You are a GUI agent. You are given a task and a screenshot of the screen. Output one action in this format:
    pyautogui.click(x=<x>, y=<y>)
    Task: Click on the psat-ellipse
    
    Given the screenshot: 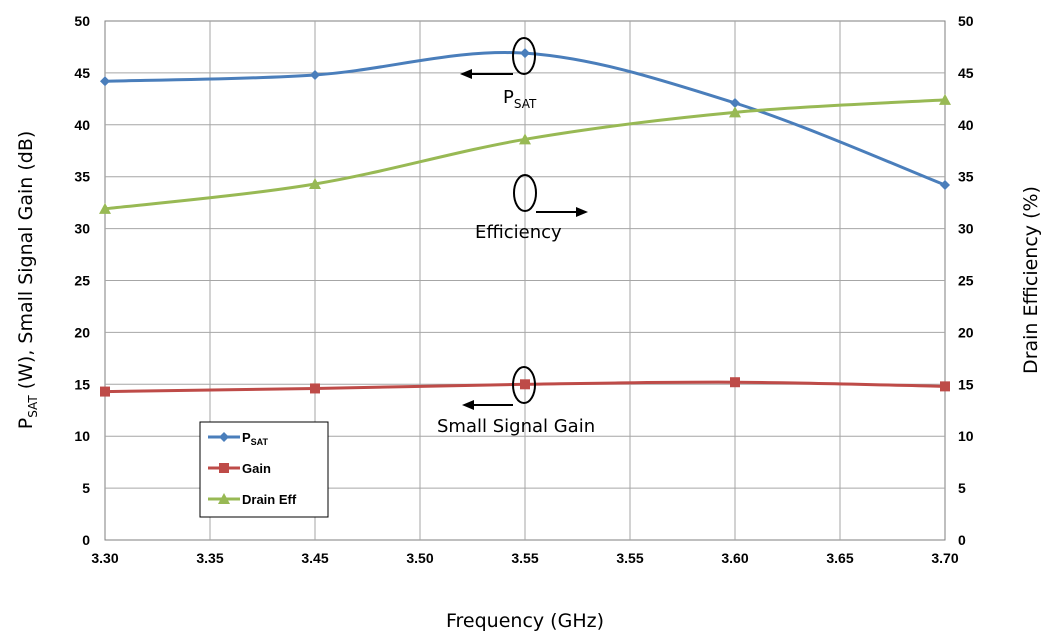 What is the action you would take?
    pyautogui.click(x=524, y=56)
    